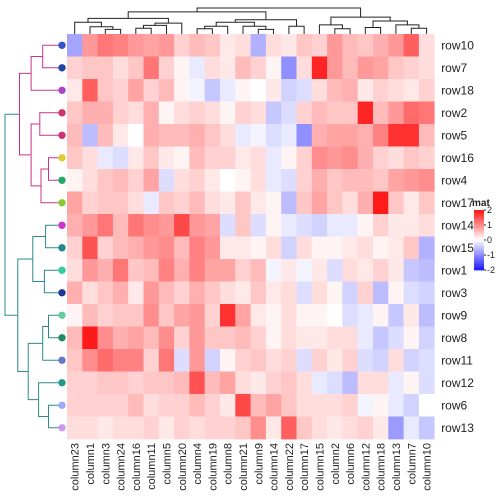 This screenshot has height=504, width=504. What do you see at coordinates (457, 45) in the screenshot?
I see `row-label: row10` at bounding box center [457, 45].